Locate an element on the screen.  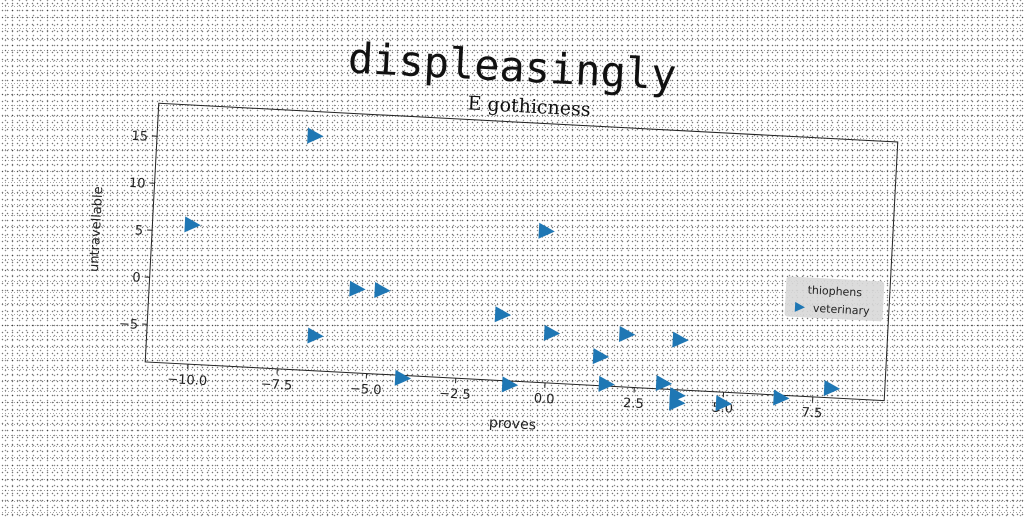
legend: thiophens veterinary is located at coordinates (834, 298).